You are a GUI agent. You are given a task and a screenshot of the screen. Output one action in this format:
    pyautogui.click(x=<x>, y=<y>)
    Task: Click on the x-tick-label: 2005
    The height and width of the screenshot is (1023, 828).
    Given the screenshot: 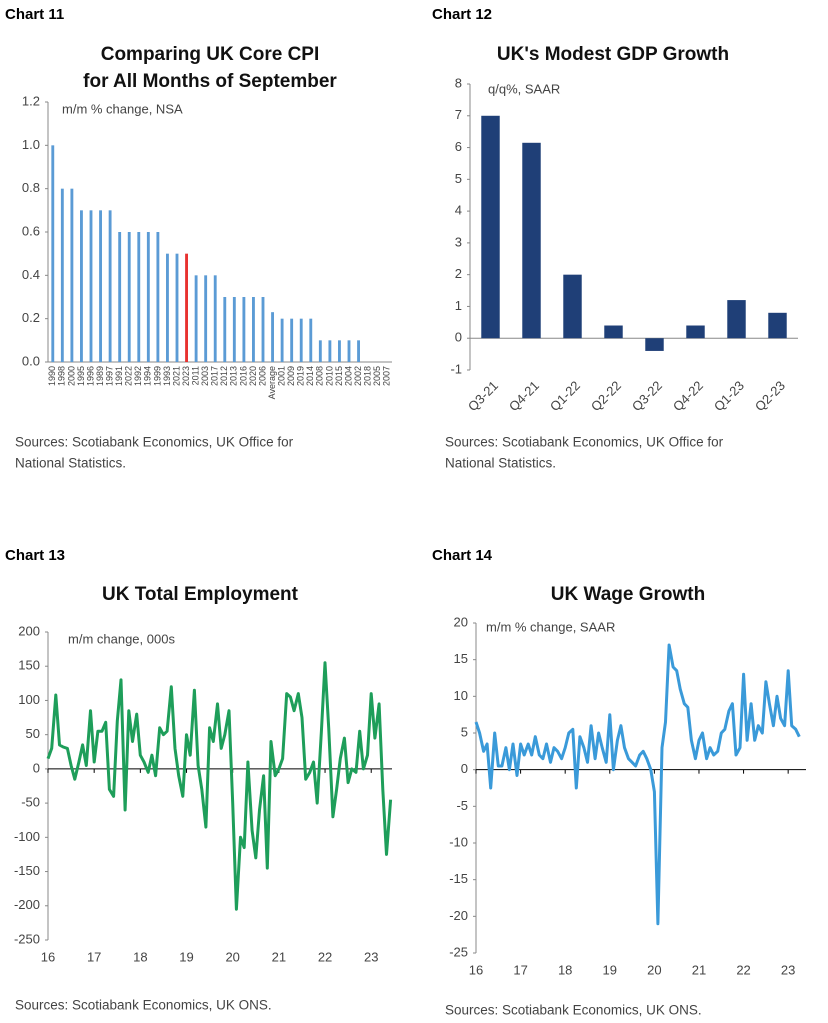 What is the action you would take?
    pyautogui.click(x=377, y=376)
    